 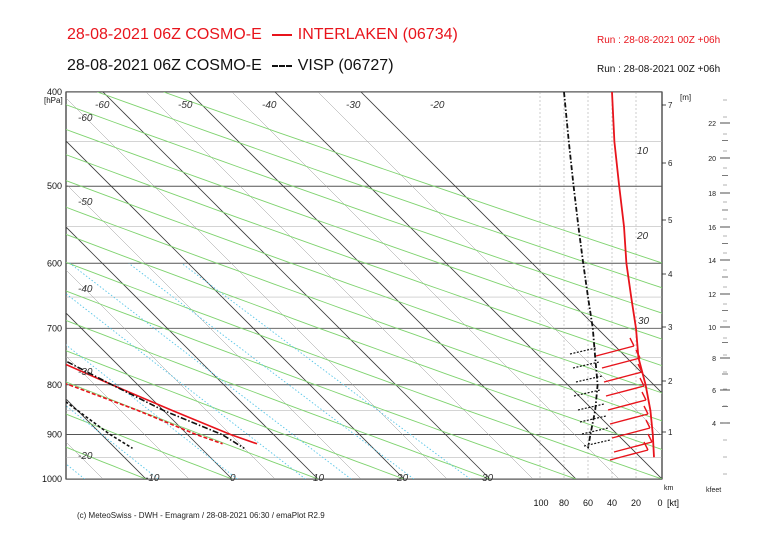 What do you see at coordinates (670, 163) in the screenshot?
I see `km-tick-label: 6` at bounding box center [670, 163].